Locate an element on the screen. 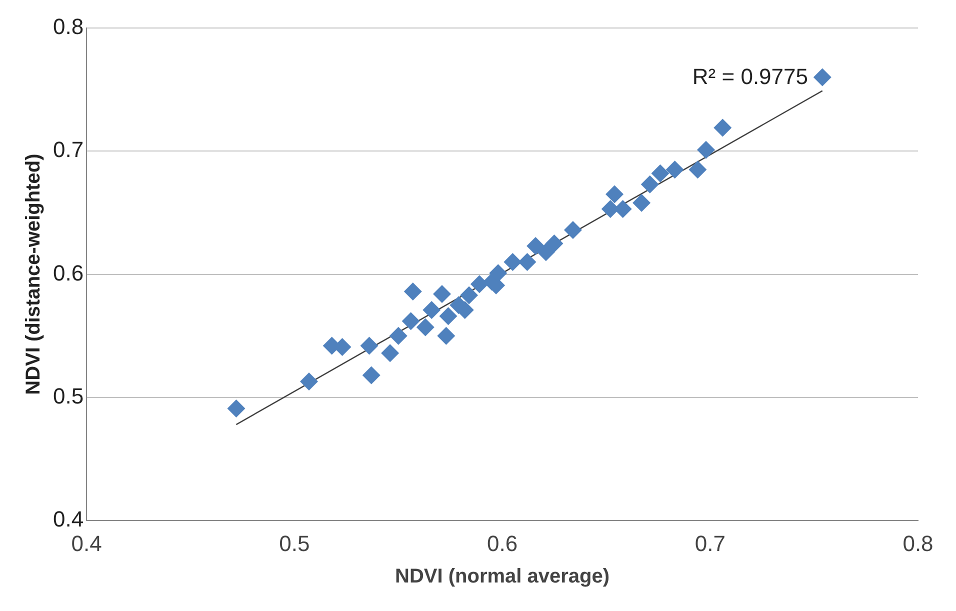 The height and width of the screenshot is (611, 956). y-tick-label: 0.6 is located at coordinates (68, 273).